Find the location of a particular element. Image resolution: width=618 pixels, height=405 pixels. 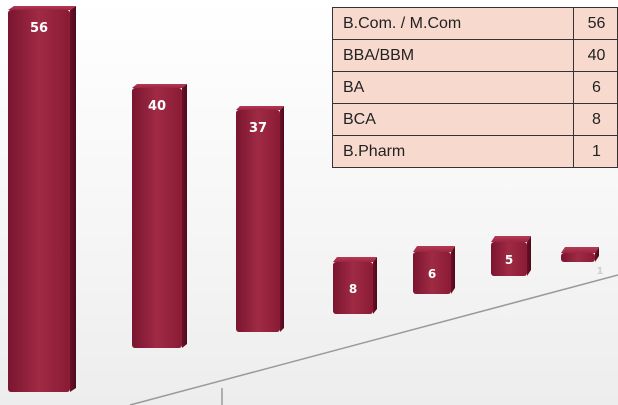

bar-value-label: 1 is located at coordinates (600, 271).